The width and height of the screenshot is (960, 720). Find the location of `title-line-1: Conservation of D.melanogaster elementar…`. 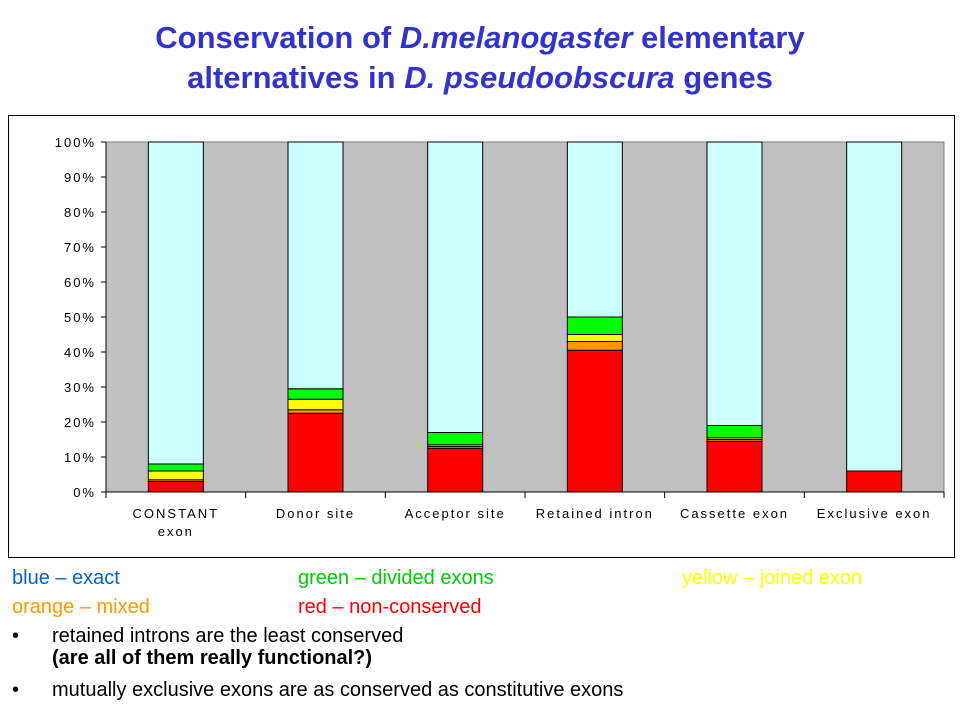

title-line-1: Conservation of D.melanogaster elementar… is located at coordinates (480, 37).